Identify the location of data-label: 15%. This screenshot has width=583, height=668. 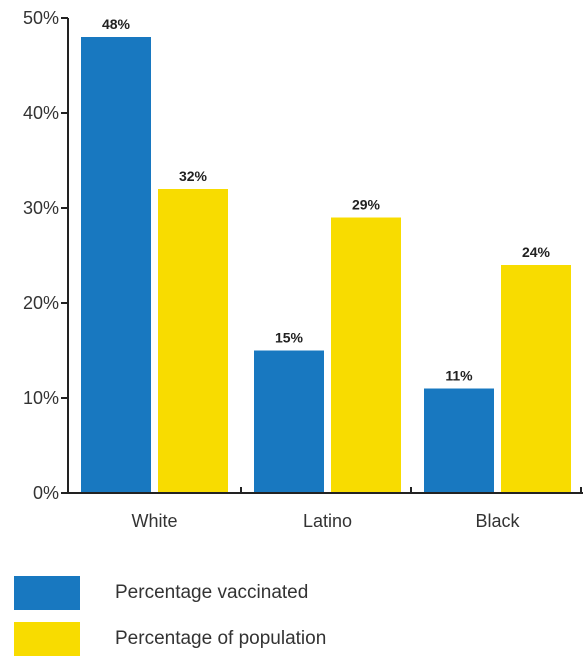
(289, 338).